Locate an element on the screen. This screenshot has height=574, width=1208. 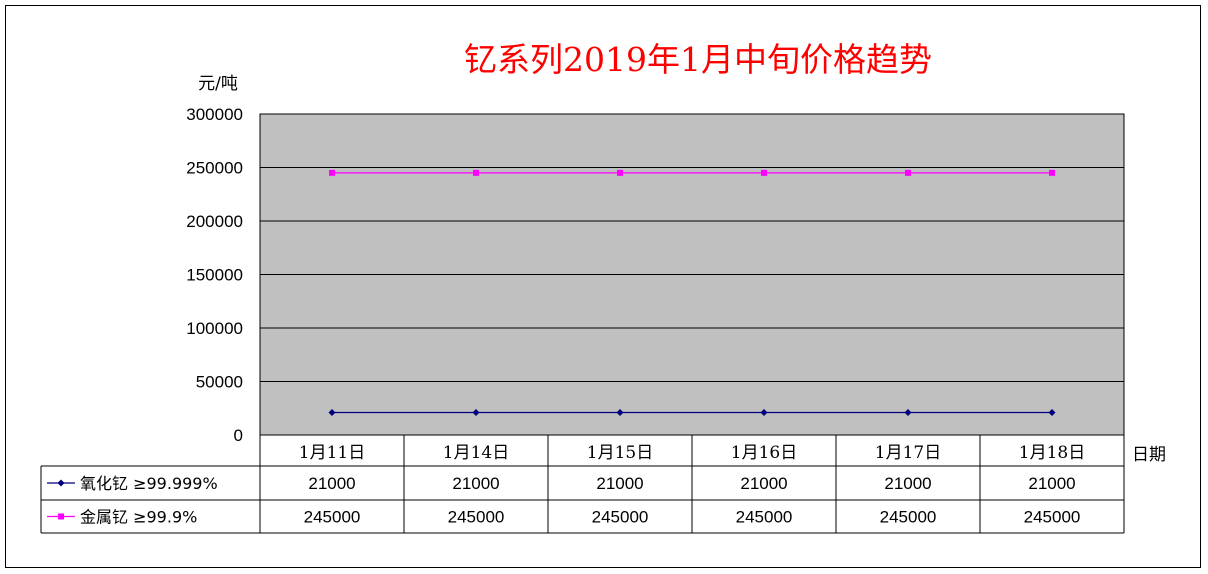
y-axis-label: 元/吨 is located at coordinates (218, 84).